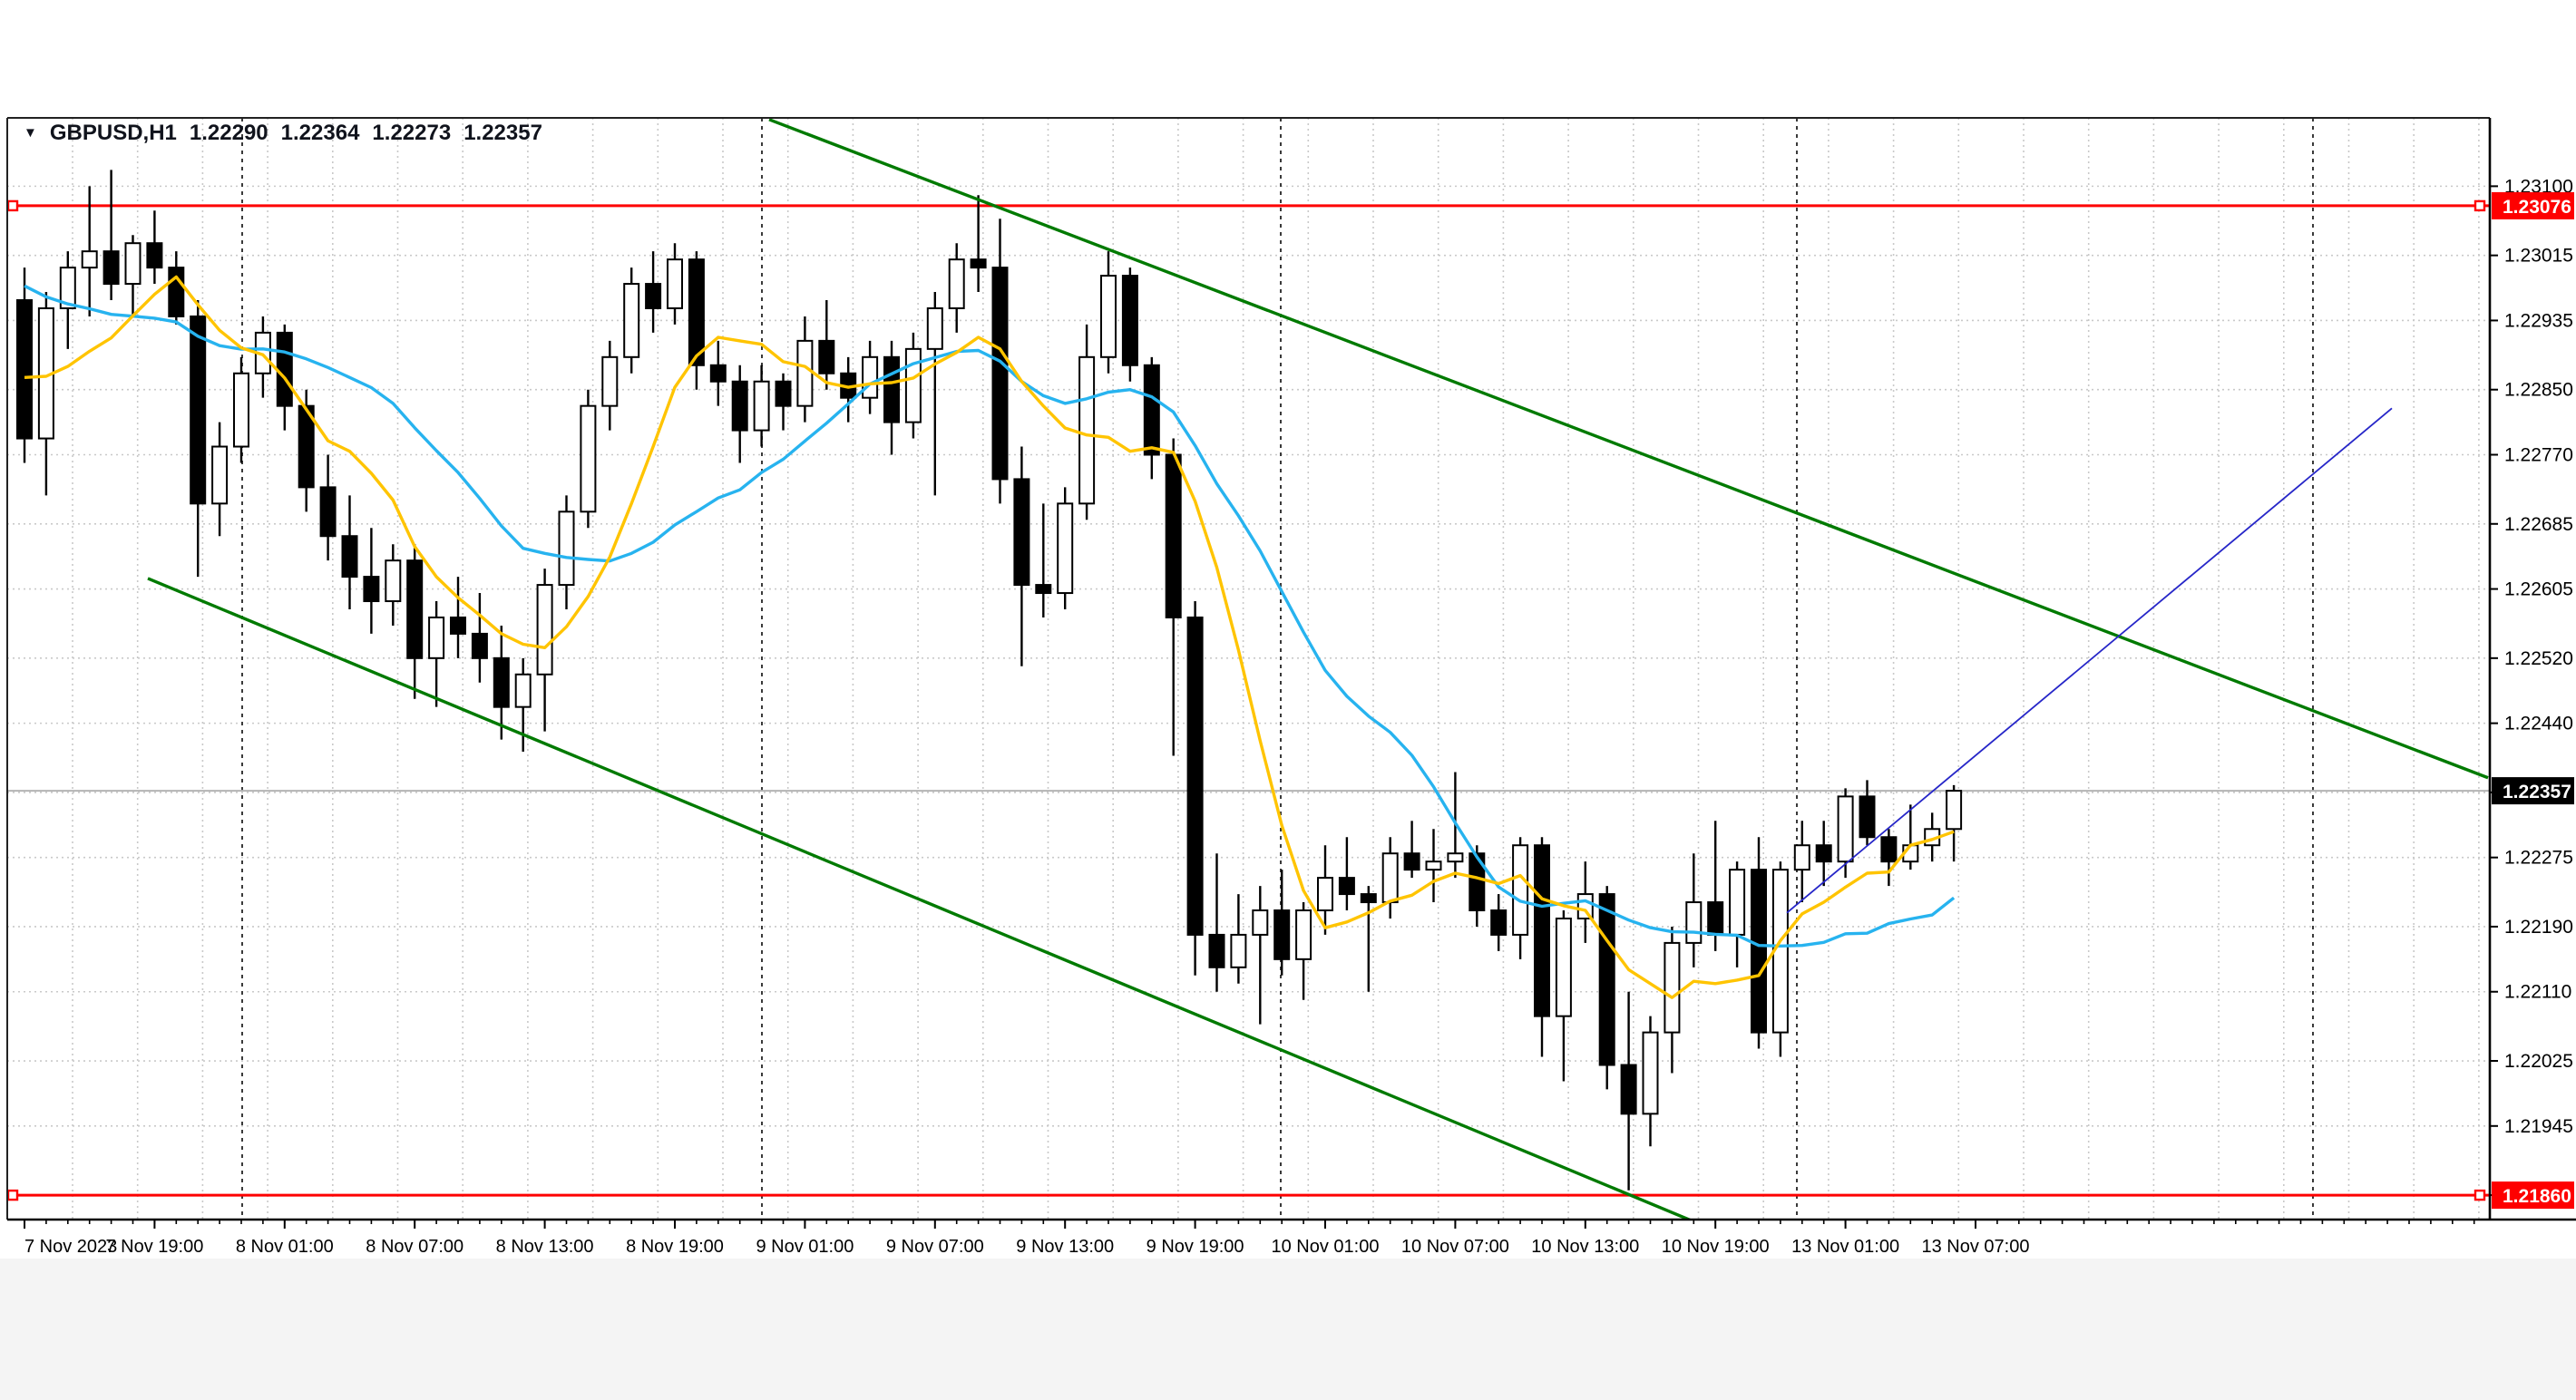  What do you see at coordinates (2538, 390) in the screenshot?
I see `price-axis-label: 1.22850` at bounding box center [2538, 390].